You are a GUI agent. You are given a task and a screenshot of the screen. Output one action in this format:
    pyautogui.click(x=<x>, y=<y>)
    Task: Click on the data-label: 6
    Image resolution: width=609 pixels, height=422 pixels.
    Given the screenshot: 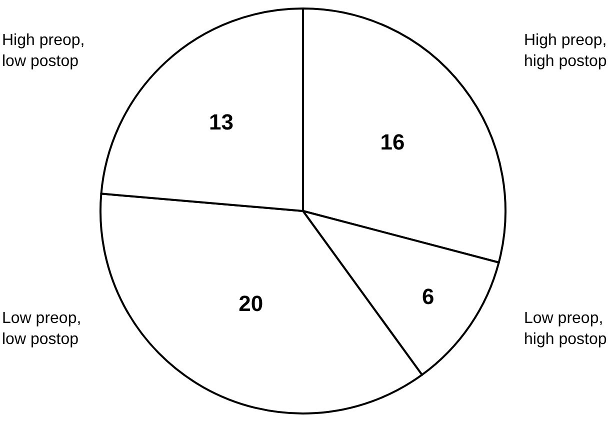 What is the action you would take?
    pyautogui.click(x=428, y=297)
    